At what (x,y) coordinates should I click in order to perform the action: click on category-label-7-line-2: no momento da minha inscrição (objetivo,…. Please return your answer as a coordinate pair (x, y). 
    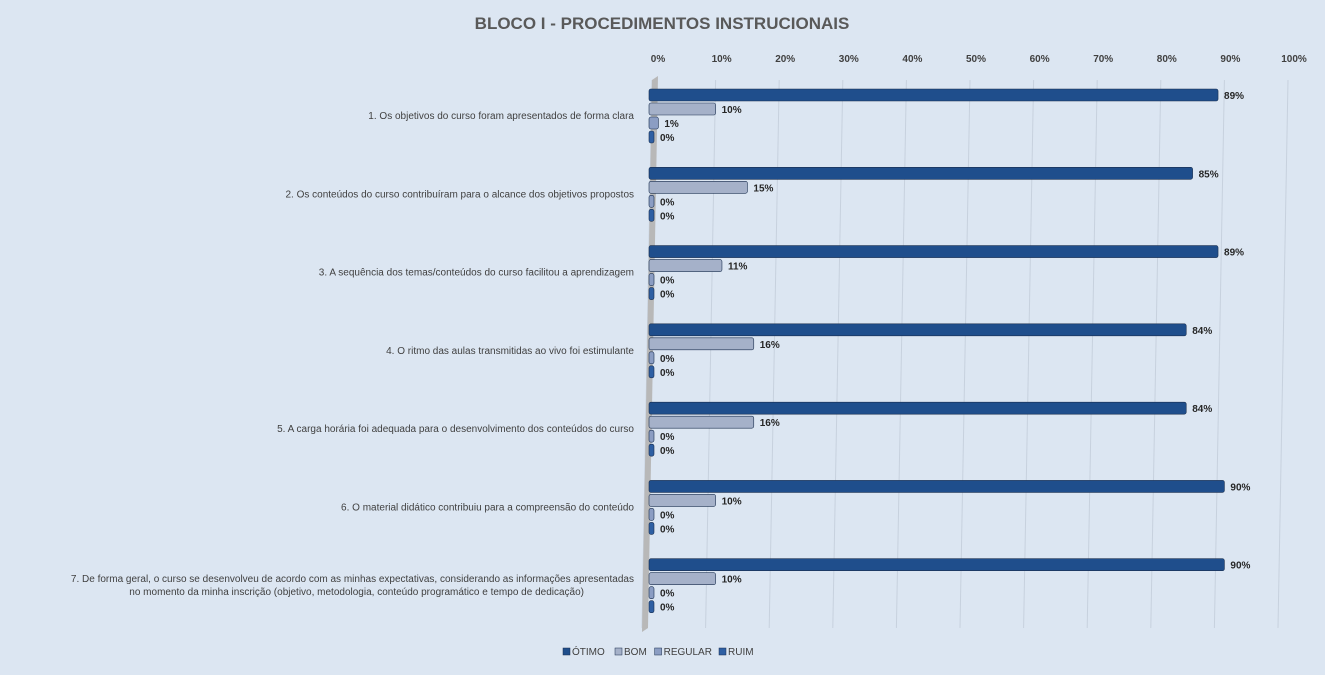
    Looking at the image, I should click on (356, 592).